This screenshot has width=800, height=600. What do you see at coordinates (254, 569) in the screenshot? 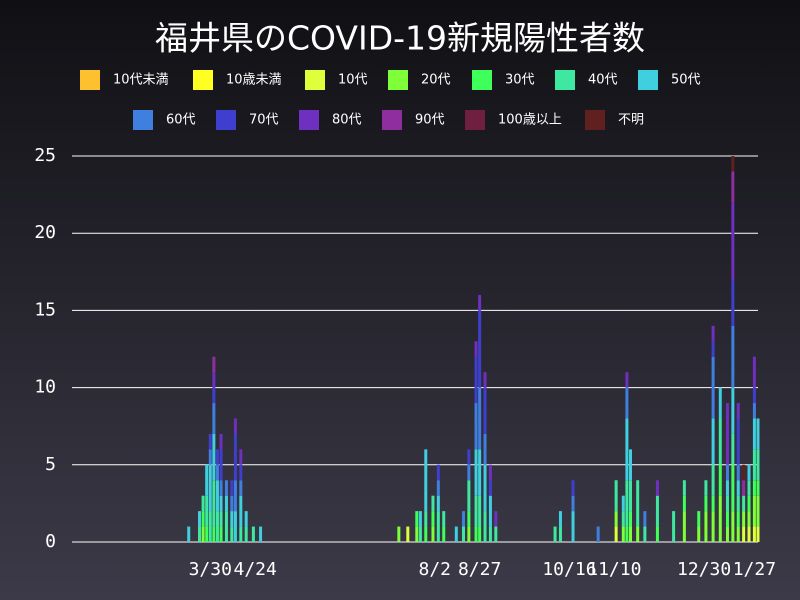
I see `x-tick-label: 4/24` at bounding box center [254, 569].